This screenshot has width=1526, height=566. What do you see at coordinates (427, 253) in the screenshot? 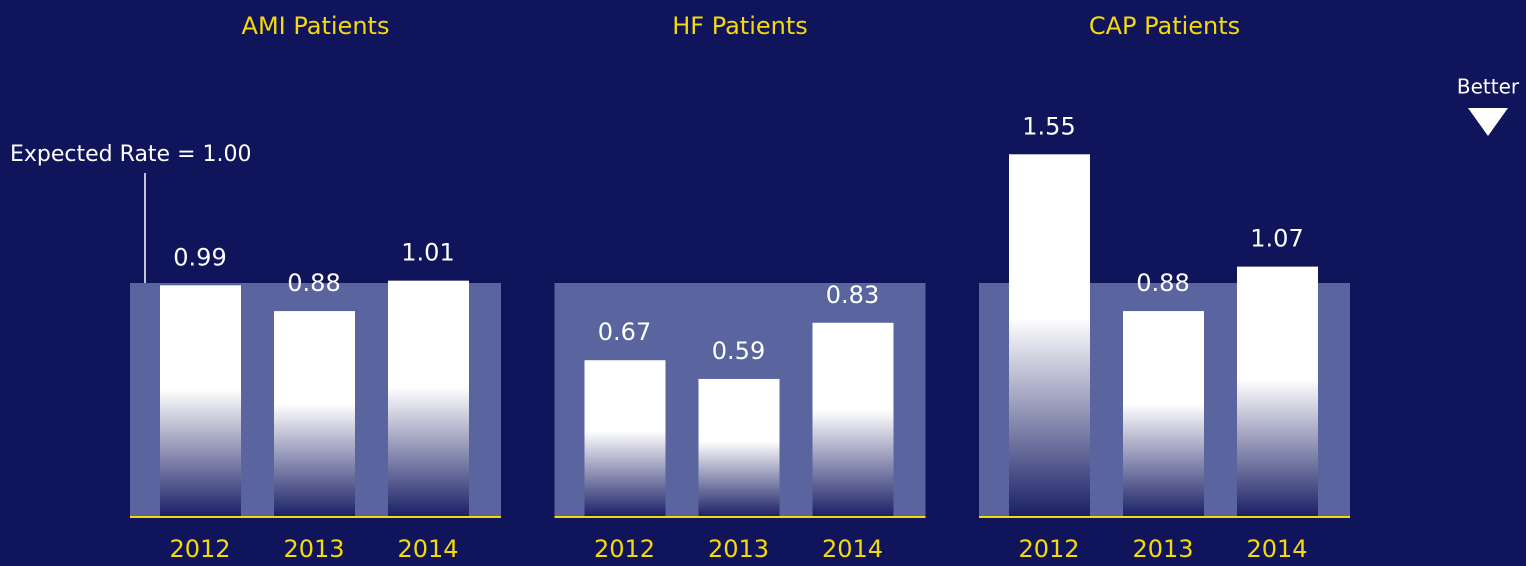
I see `value-label: 1.01` at bounding box center [427, 253].